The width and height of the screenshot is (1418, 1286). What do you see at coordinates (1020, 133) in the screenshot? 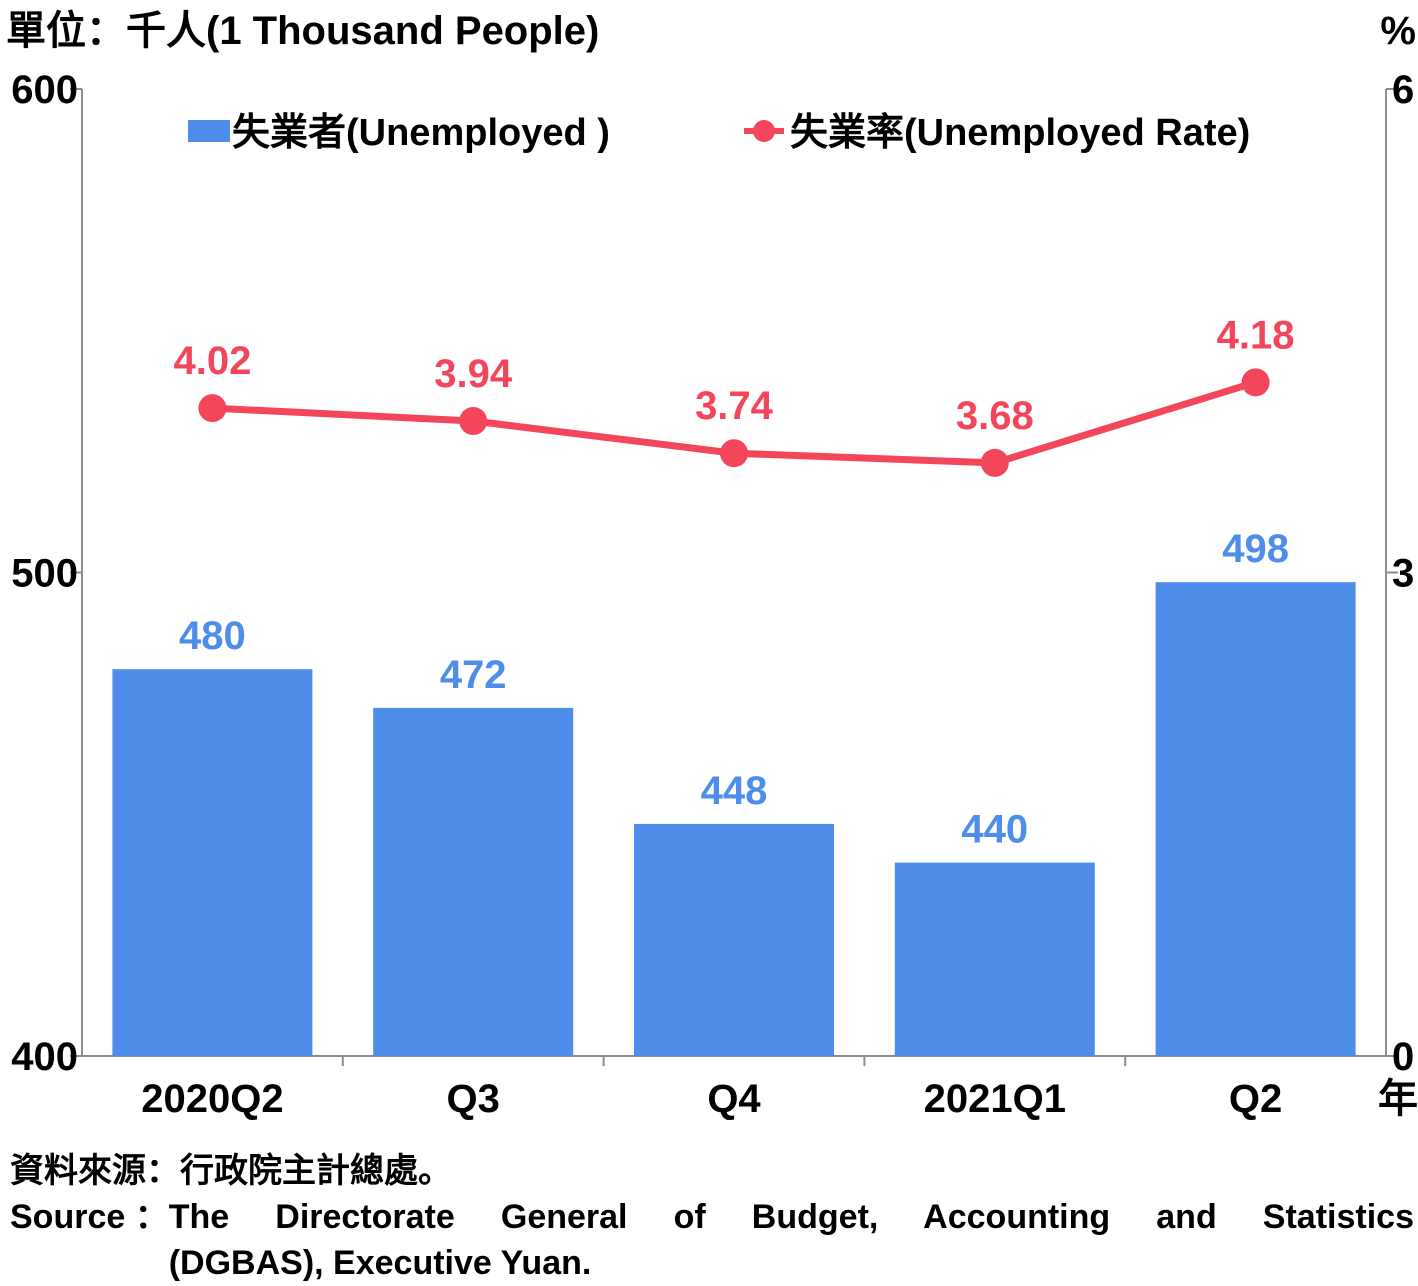
I see `legend-line-label: 失業率(Unemployed Rate)` at bounding box center [1020, 133].